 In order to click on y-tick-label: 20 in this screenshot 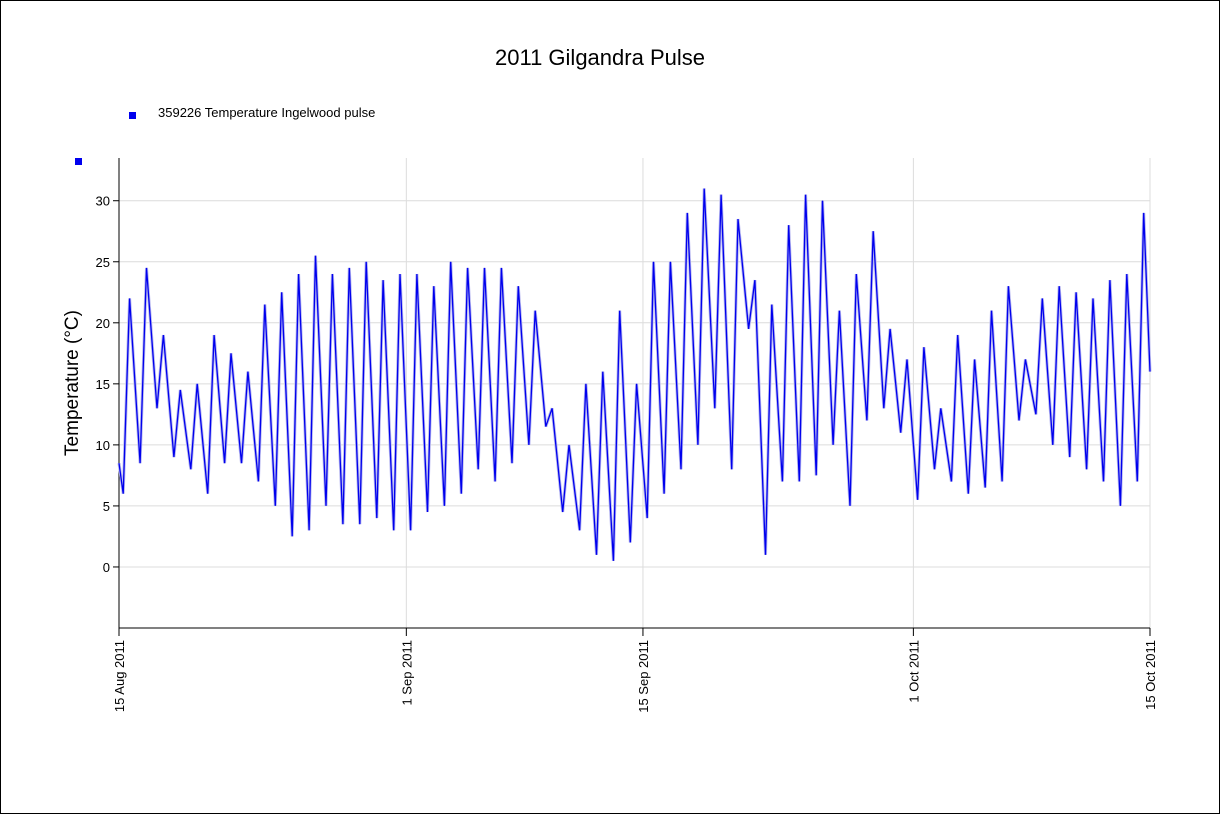, I will do `click(103, 323)`.